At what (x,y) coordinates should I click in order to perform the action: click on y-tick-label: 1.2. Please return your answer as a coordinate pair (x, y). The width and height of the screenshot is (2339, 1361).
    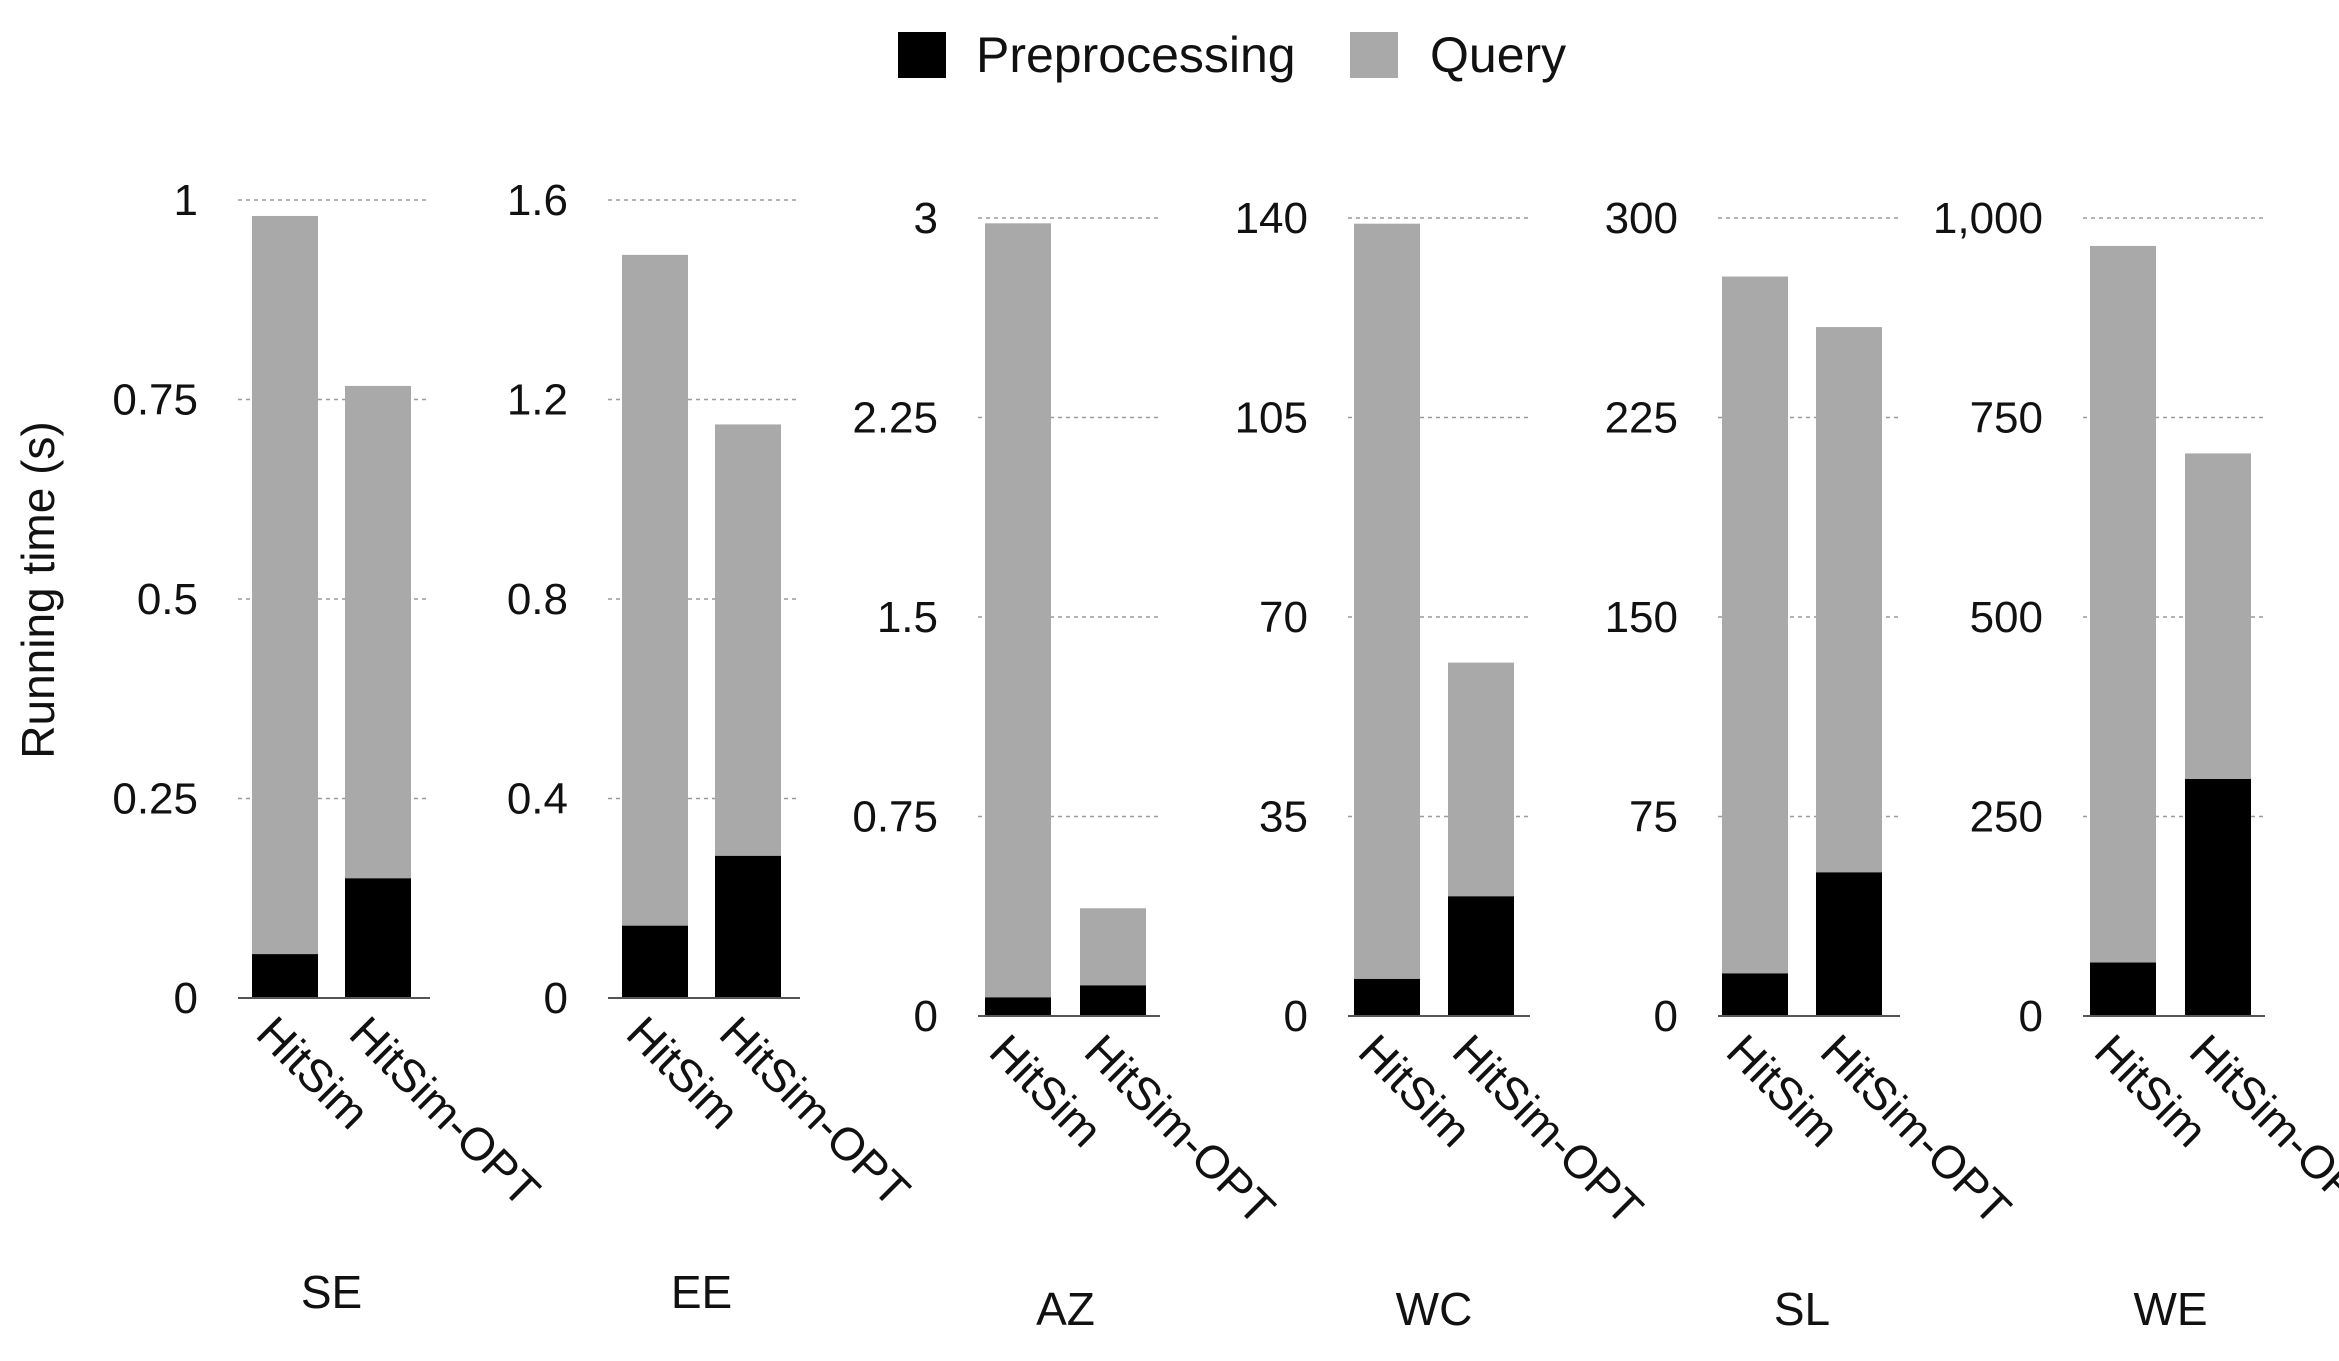
    Looking at the image, I should click on (537, 400).